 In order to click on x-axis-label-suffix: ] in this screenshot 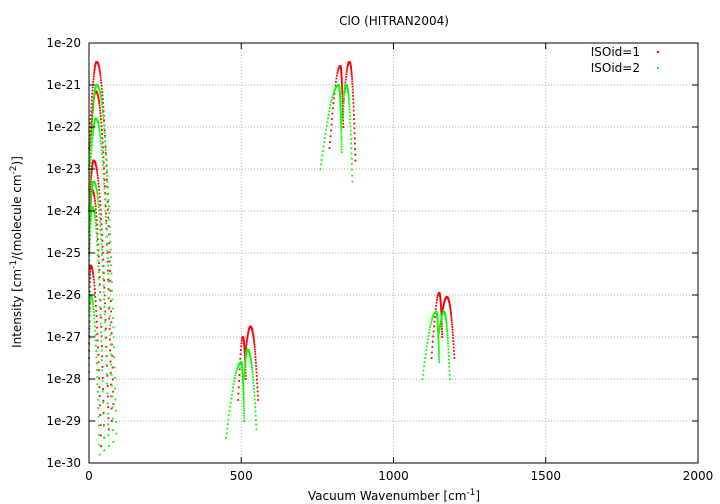, I will do `click(477, 496)`.